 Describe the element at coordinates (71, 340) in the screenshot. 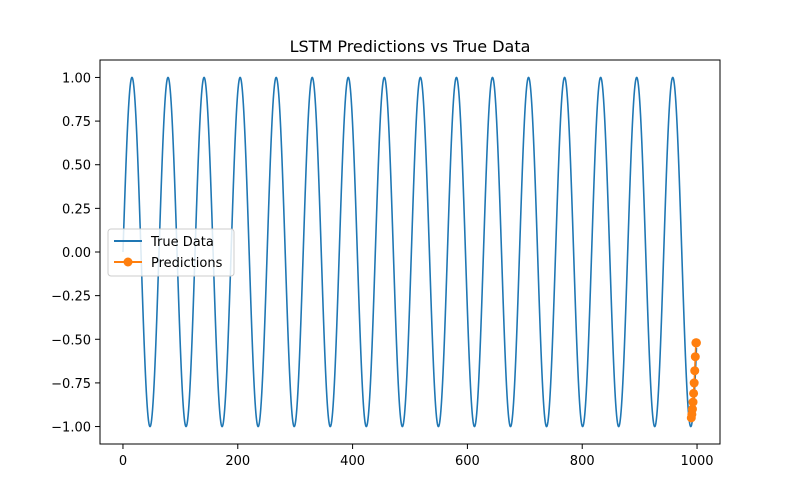

I see `y-tick-label: −0.50` at that location.